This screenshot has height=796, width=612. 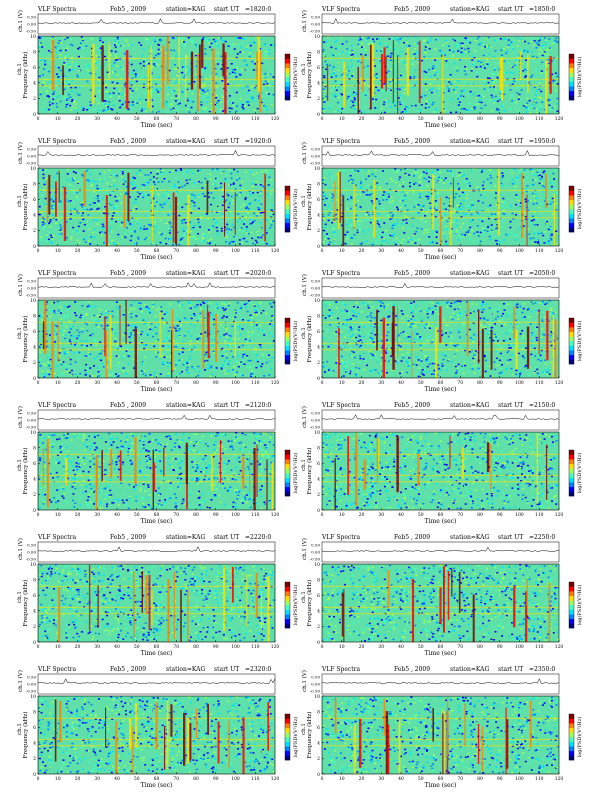 I want to click on panel-start-ut: =1950:0, so click(x=542, y=141).